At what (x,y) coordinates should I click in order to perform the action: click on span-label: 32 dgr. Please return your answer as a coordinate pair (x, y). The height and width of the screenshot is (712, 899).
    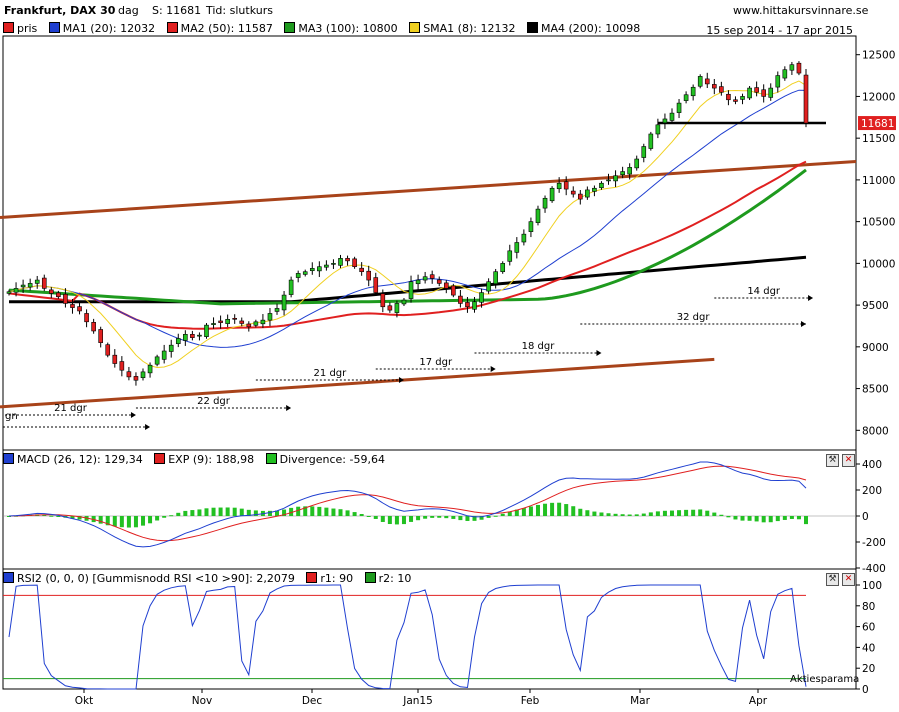
    Looking at the image, I should click on (694, 317).